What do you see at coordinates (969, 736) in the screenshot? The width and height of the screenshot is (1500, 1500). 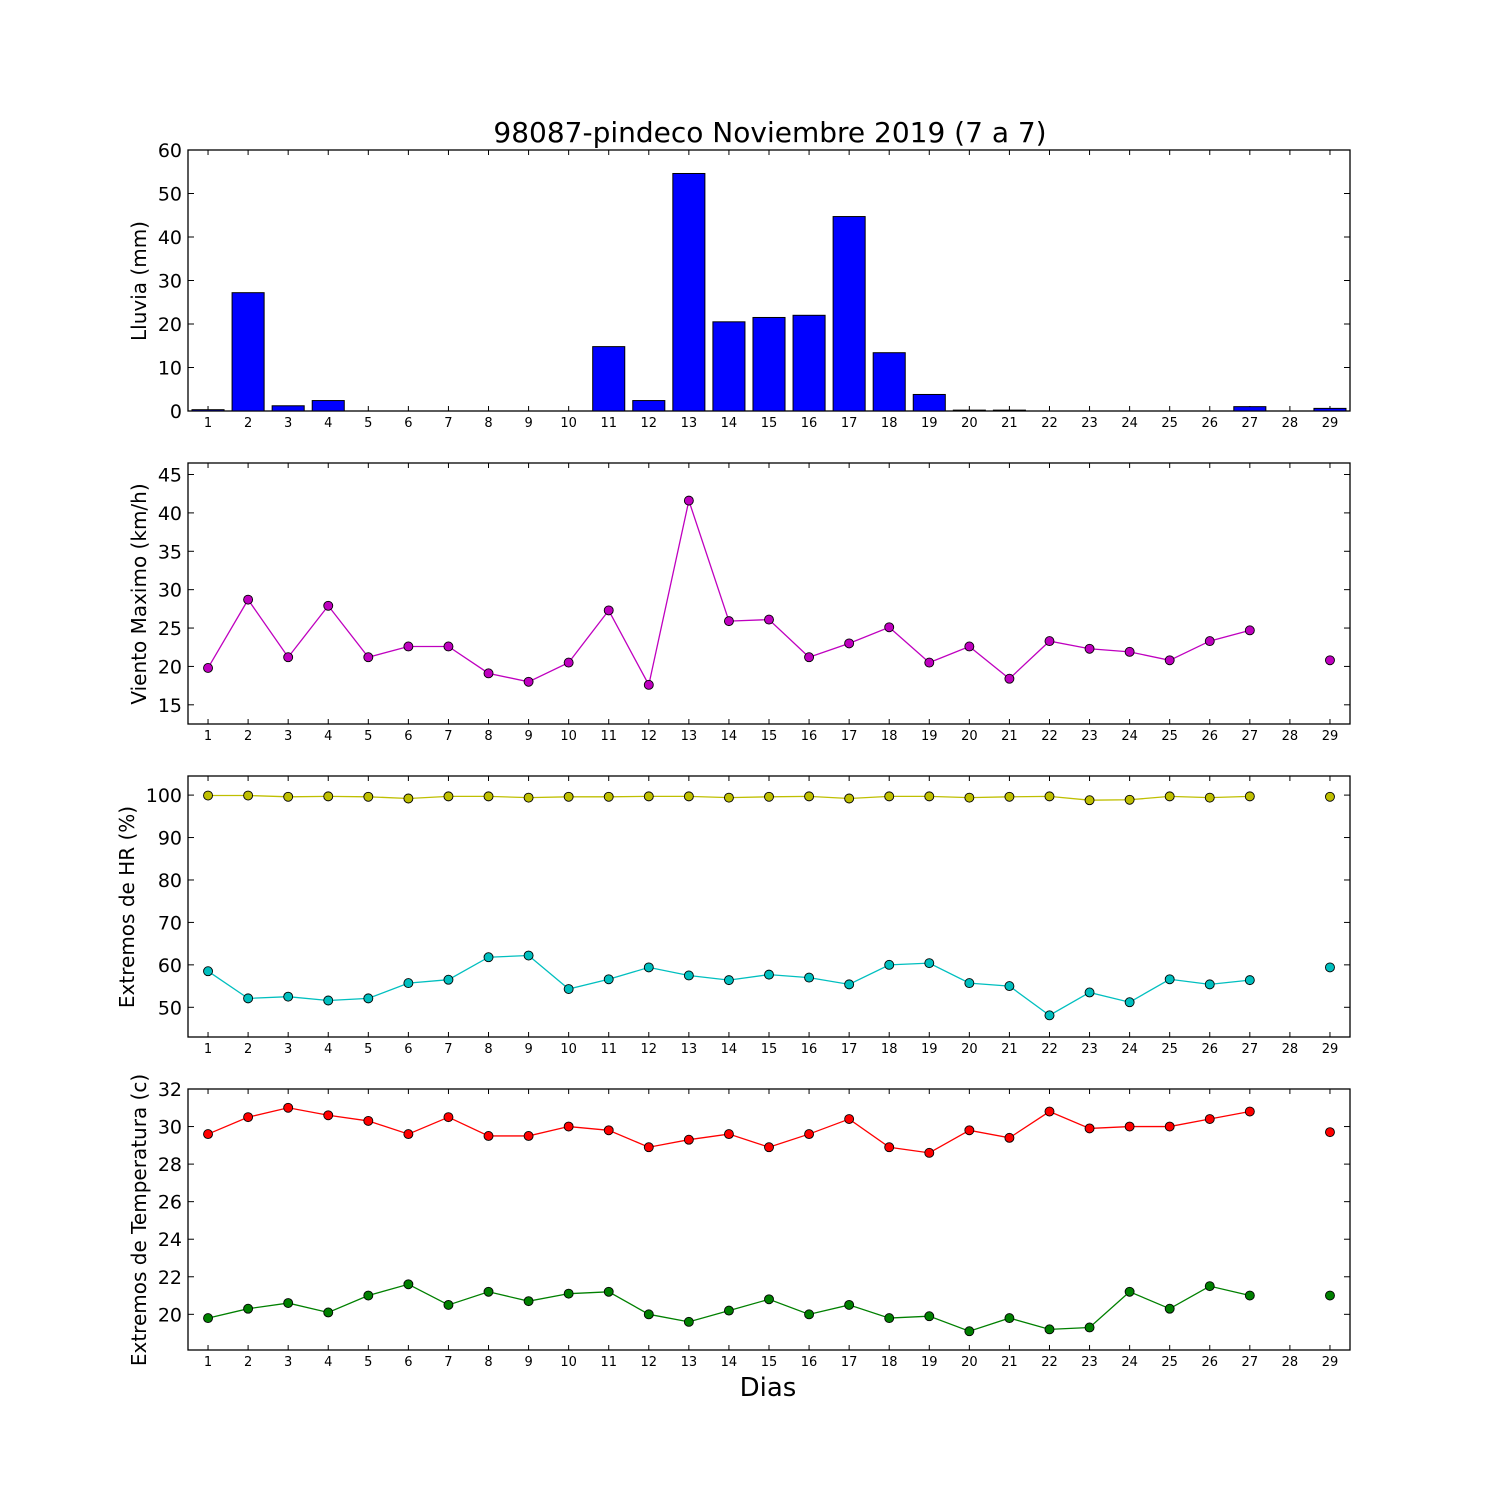 I see `x-tick-label-wind: 20` at bounding box center [969, 736].